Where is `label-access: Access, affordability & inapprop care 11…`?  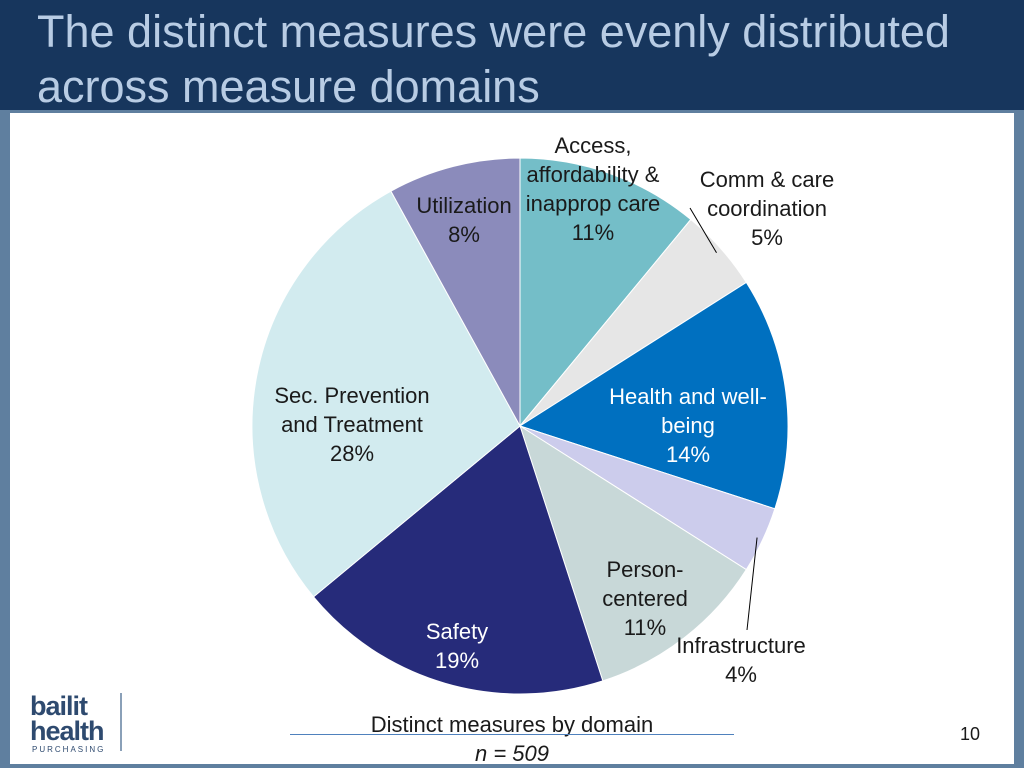
label-access: Access, affordability & inapprop care 11… is located at coordinates (593, 189).